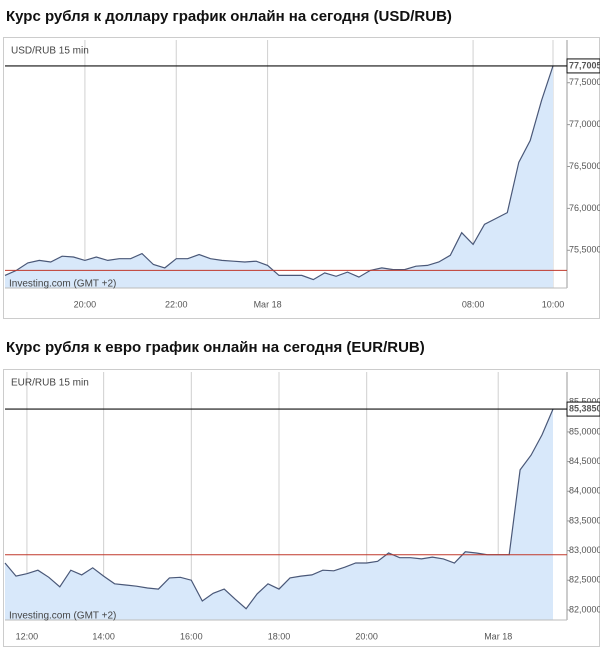 Image resolution: width=600 pixels, height=647 pixels. I want to click on y-tick-label: 83,0000, so click(584, 550).